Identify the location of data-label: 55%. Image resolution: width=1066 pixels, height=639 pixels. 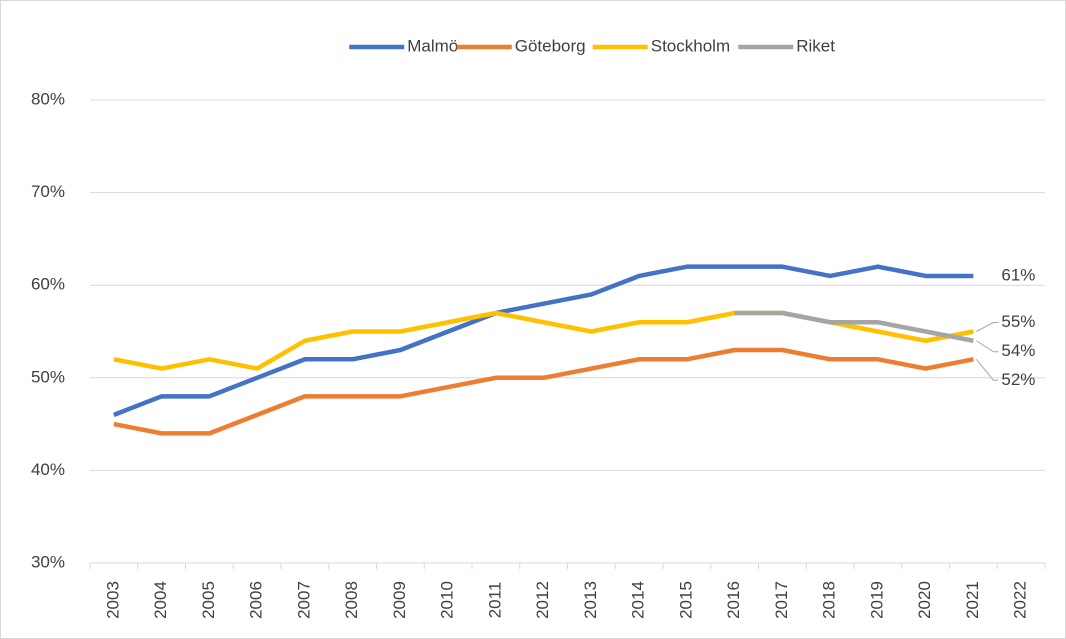
(1018, 321).